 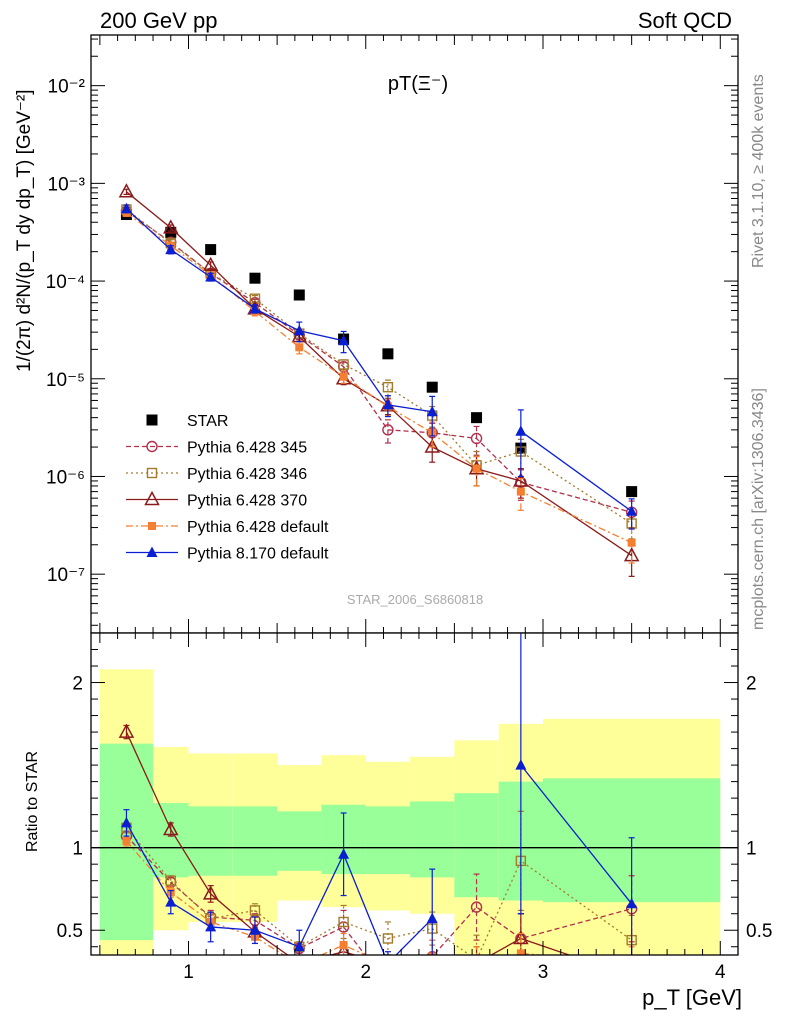 What do you see at coordinates (685, 20) in the screenshot?
I see `header-right: Soft QCD` at bounding box center [685, 20].